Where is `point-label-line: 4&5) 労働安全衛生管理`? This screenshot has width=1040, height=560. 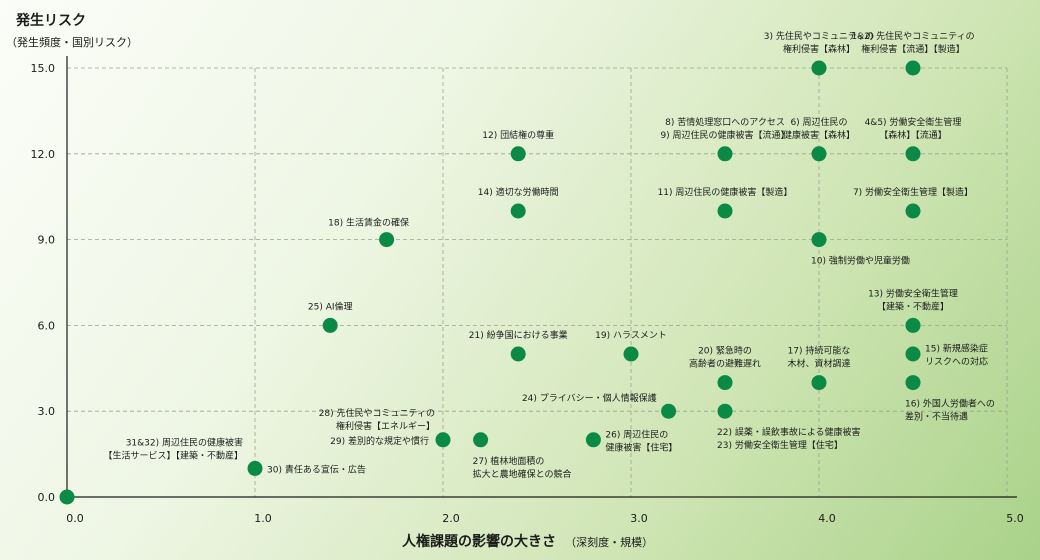 point-label-line: 4&5) 労働安全衛生管理 is located at coordinates (913, 122).